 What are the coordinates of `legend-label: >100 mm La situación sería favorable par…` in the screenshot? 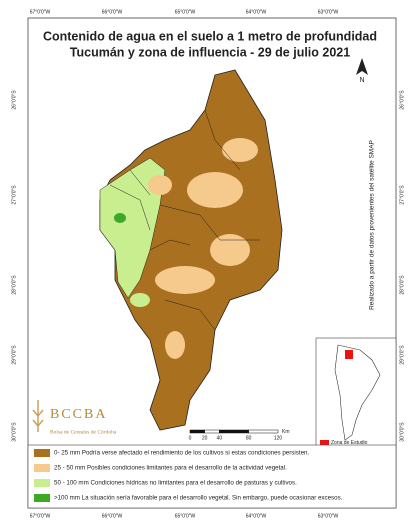 It's located at (198, 498).